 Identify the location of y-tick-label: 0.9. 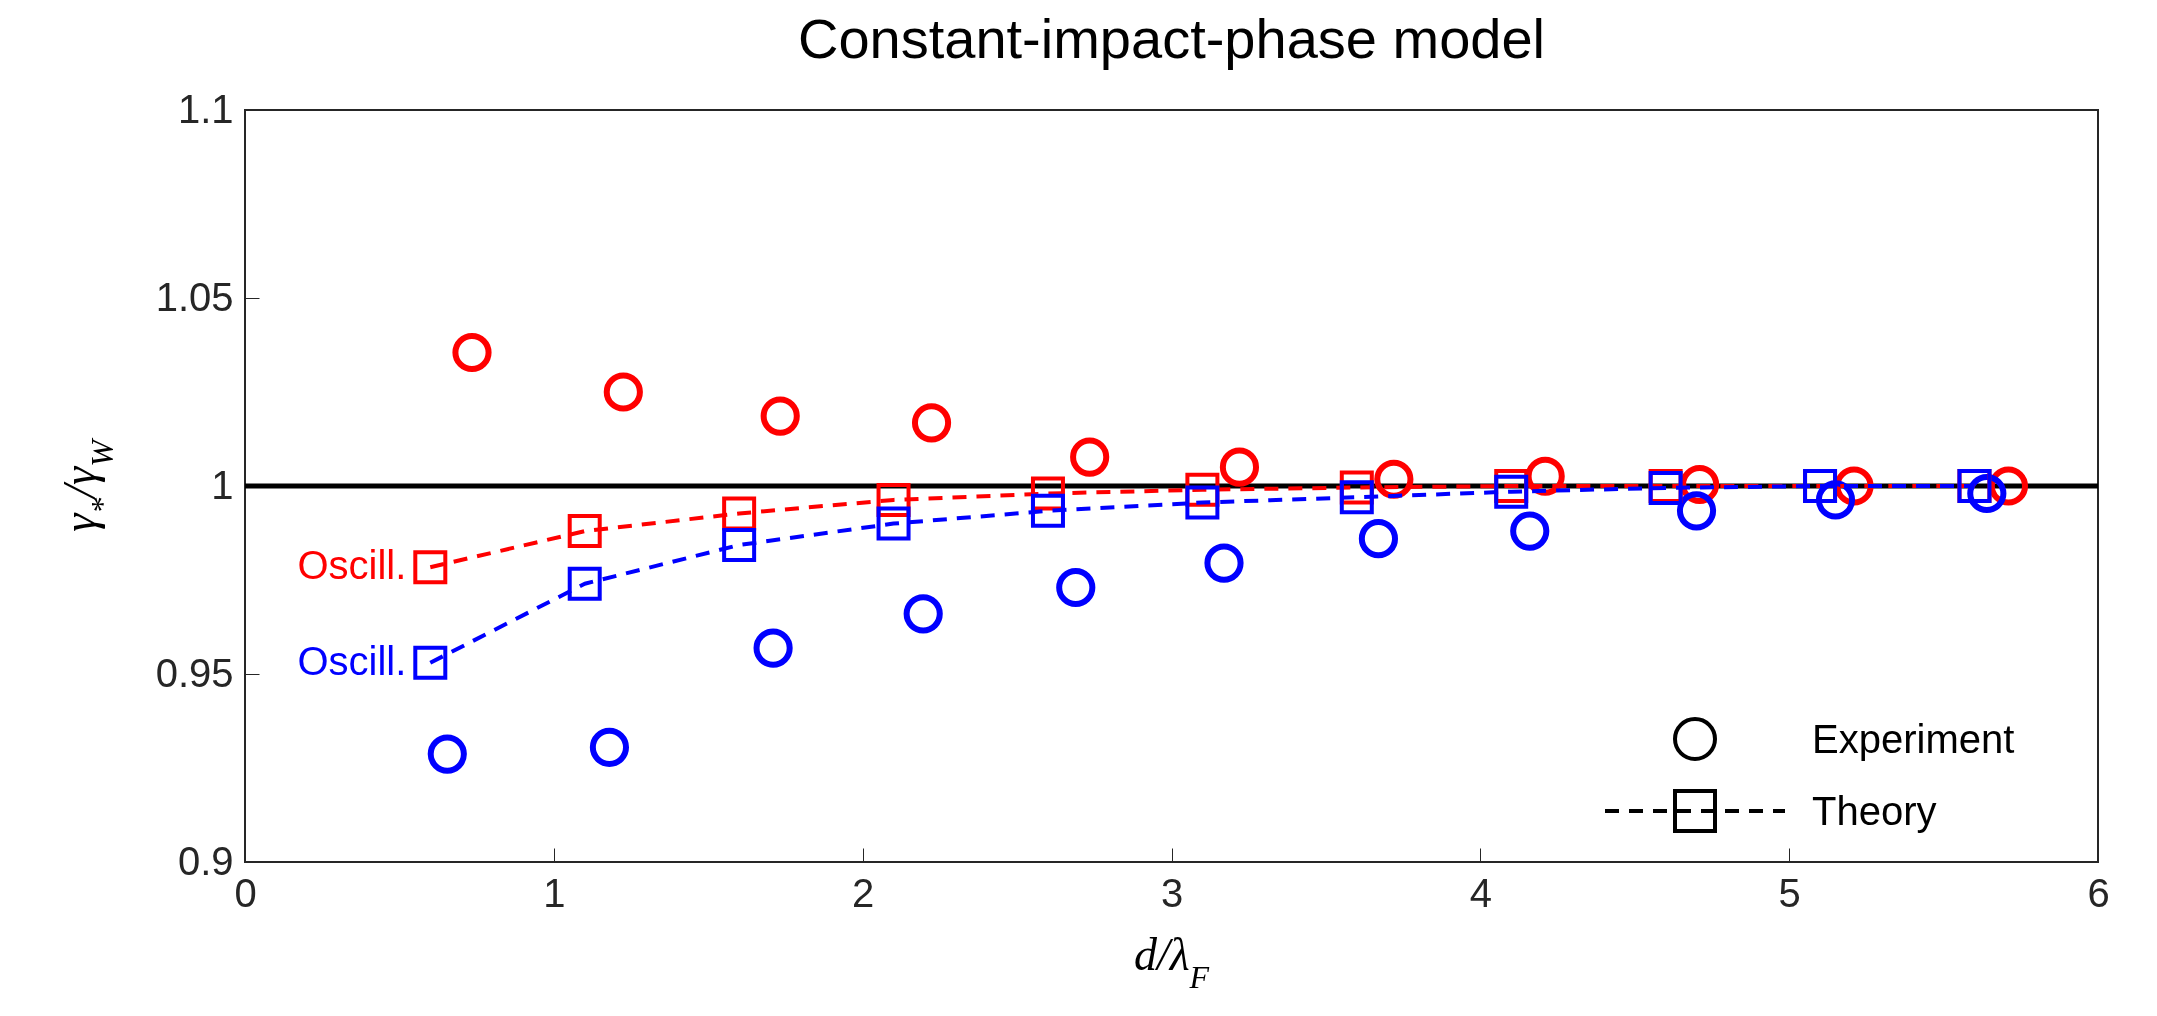
(205, 860).